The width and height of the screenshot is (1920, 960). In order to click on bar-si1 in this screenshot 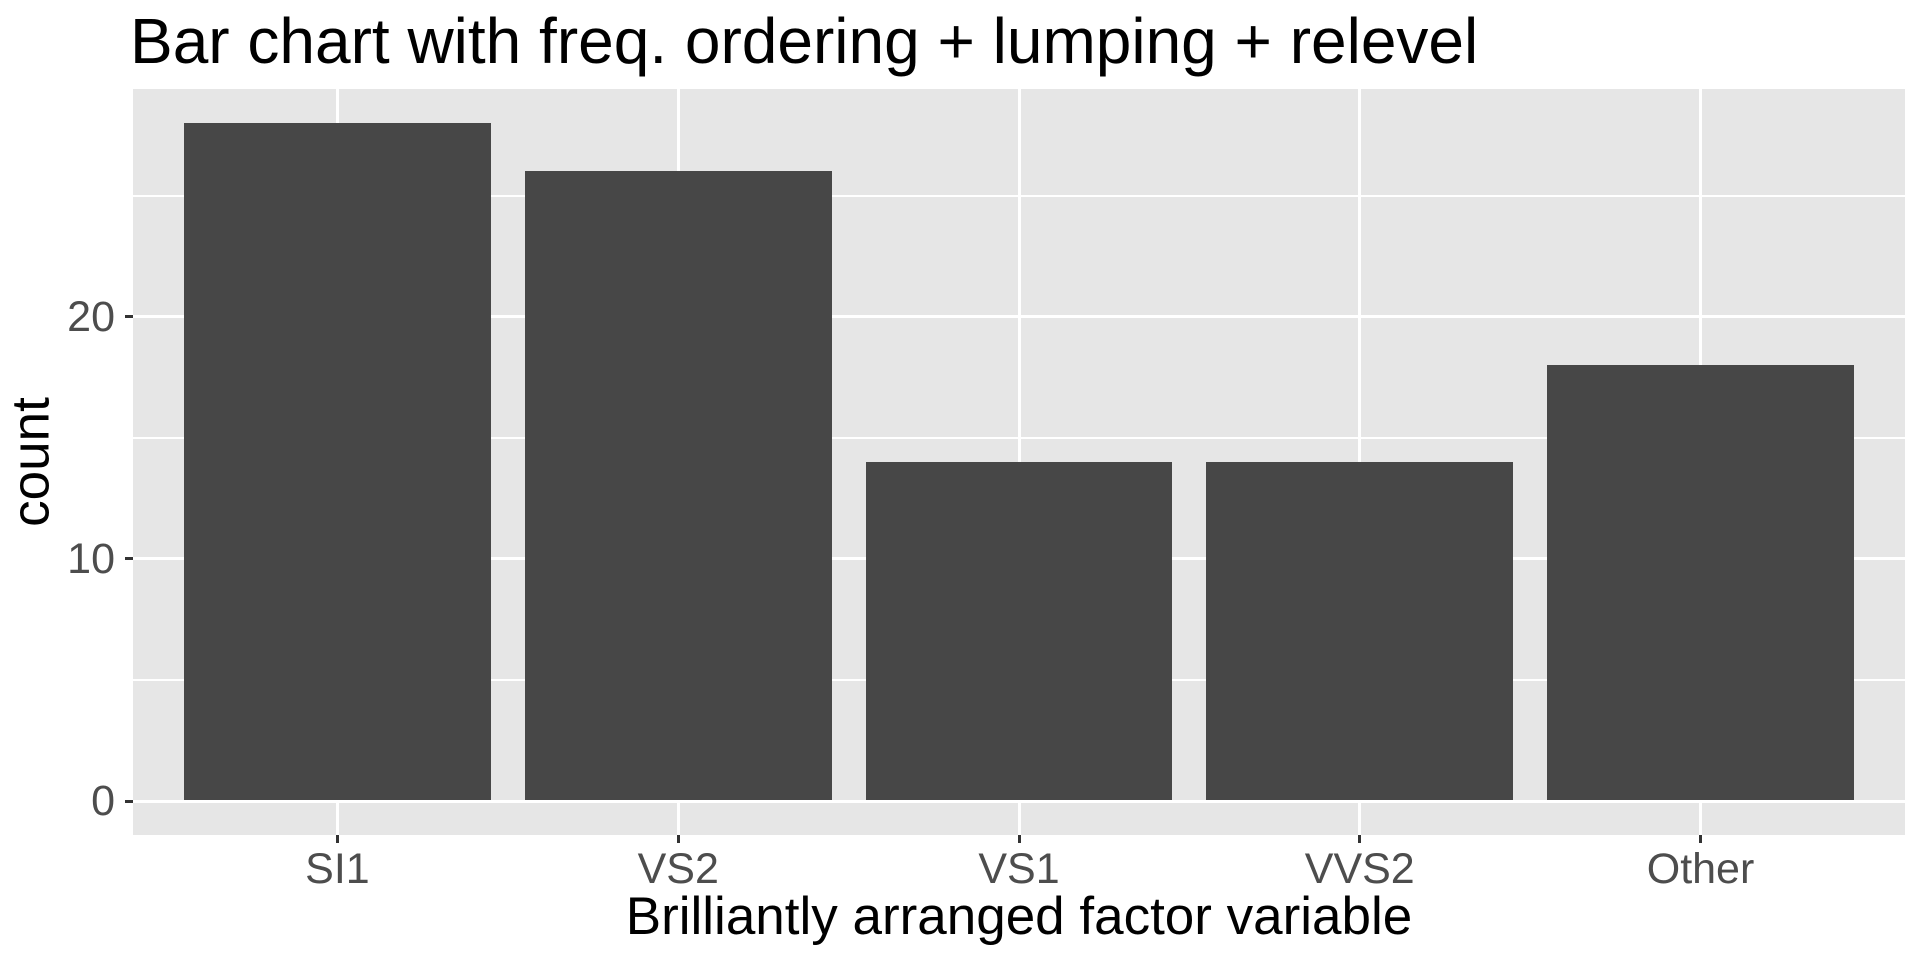, I will do `click(337, 461)`.